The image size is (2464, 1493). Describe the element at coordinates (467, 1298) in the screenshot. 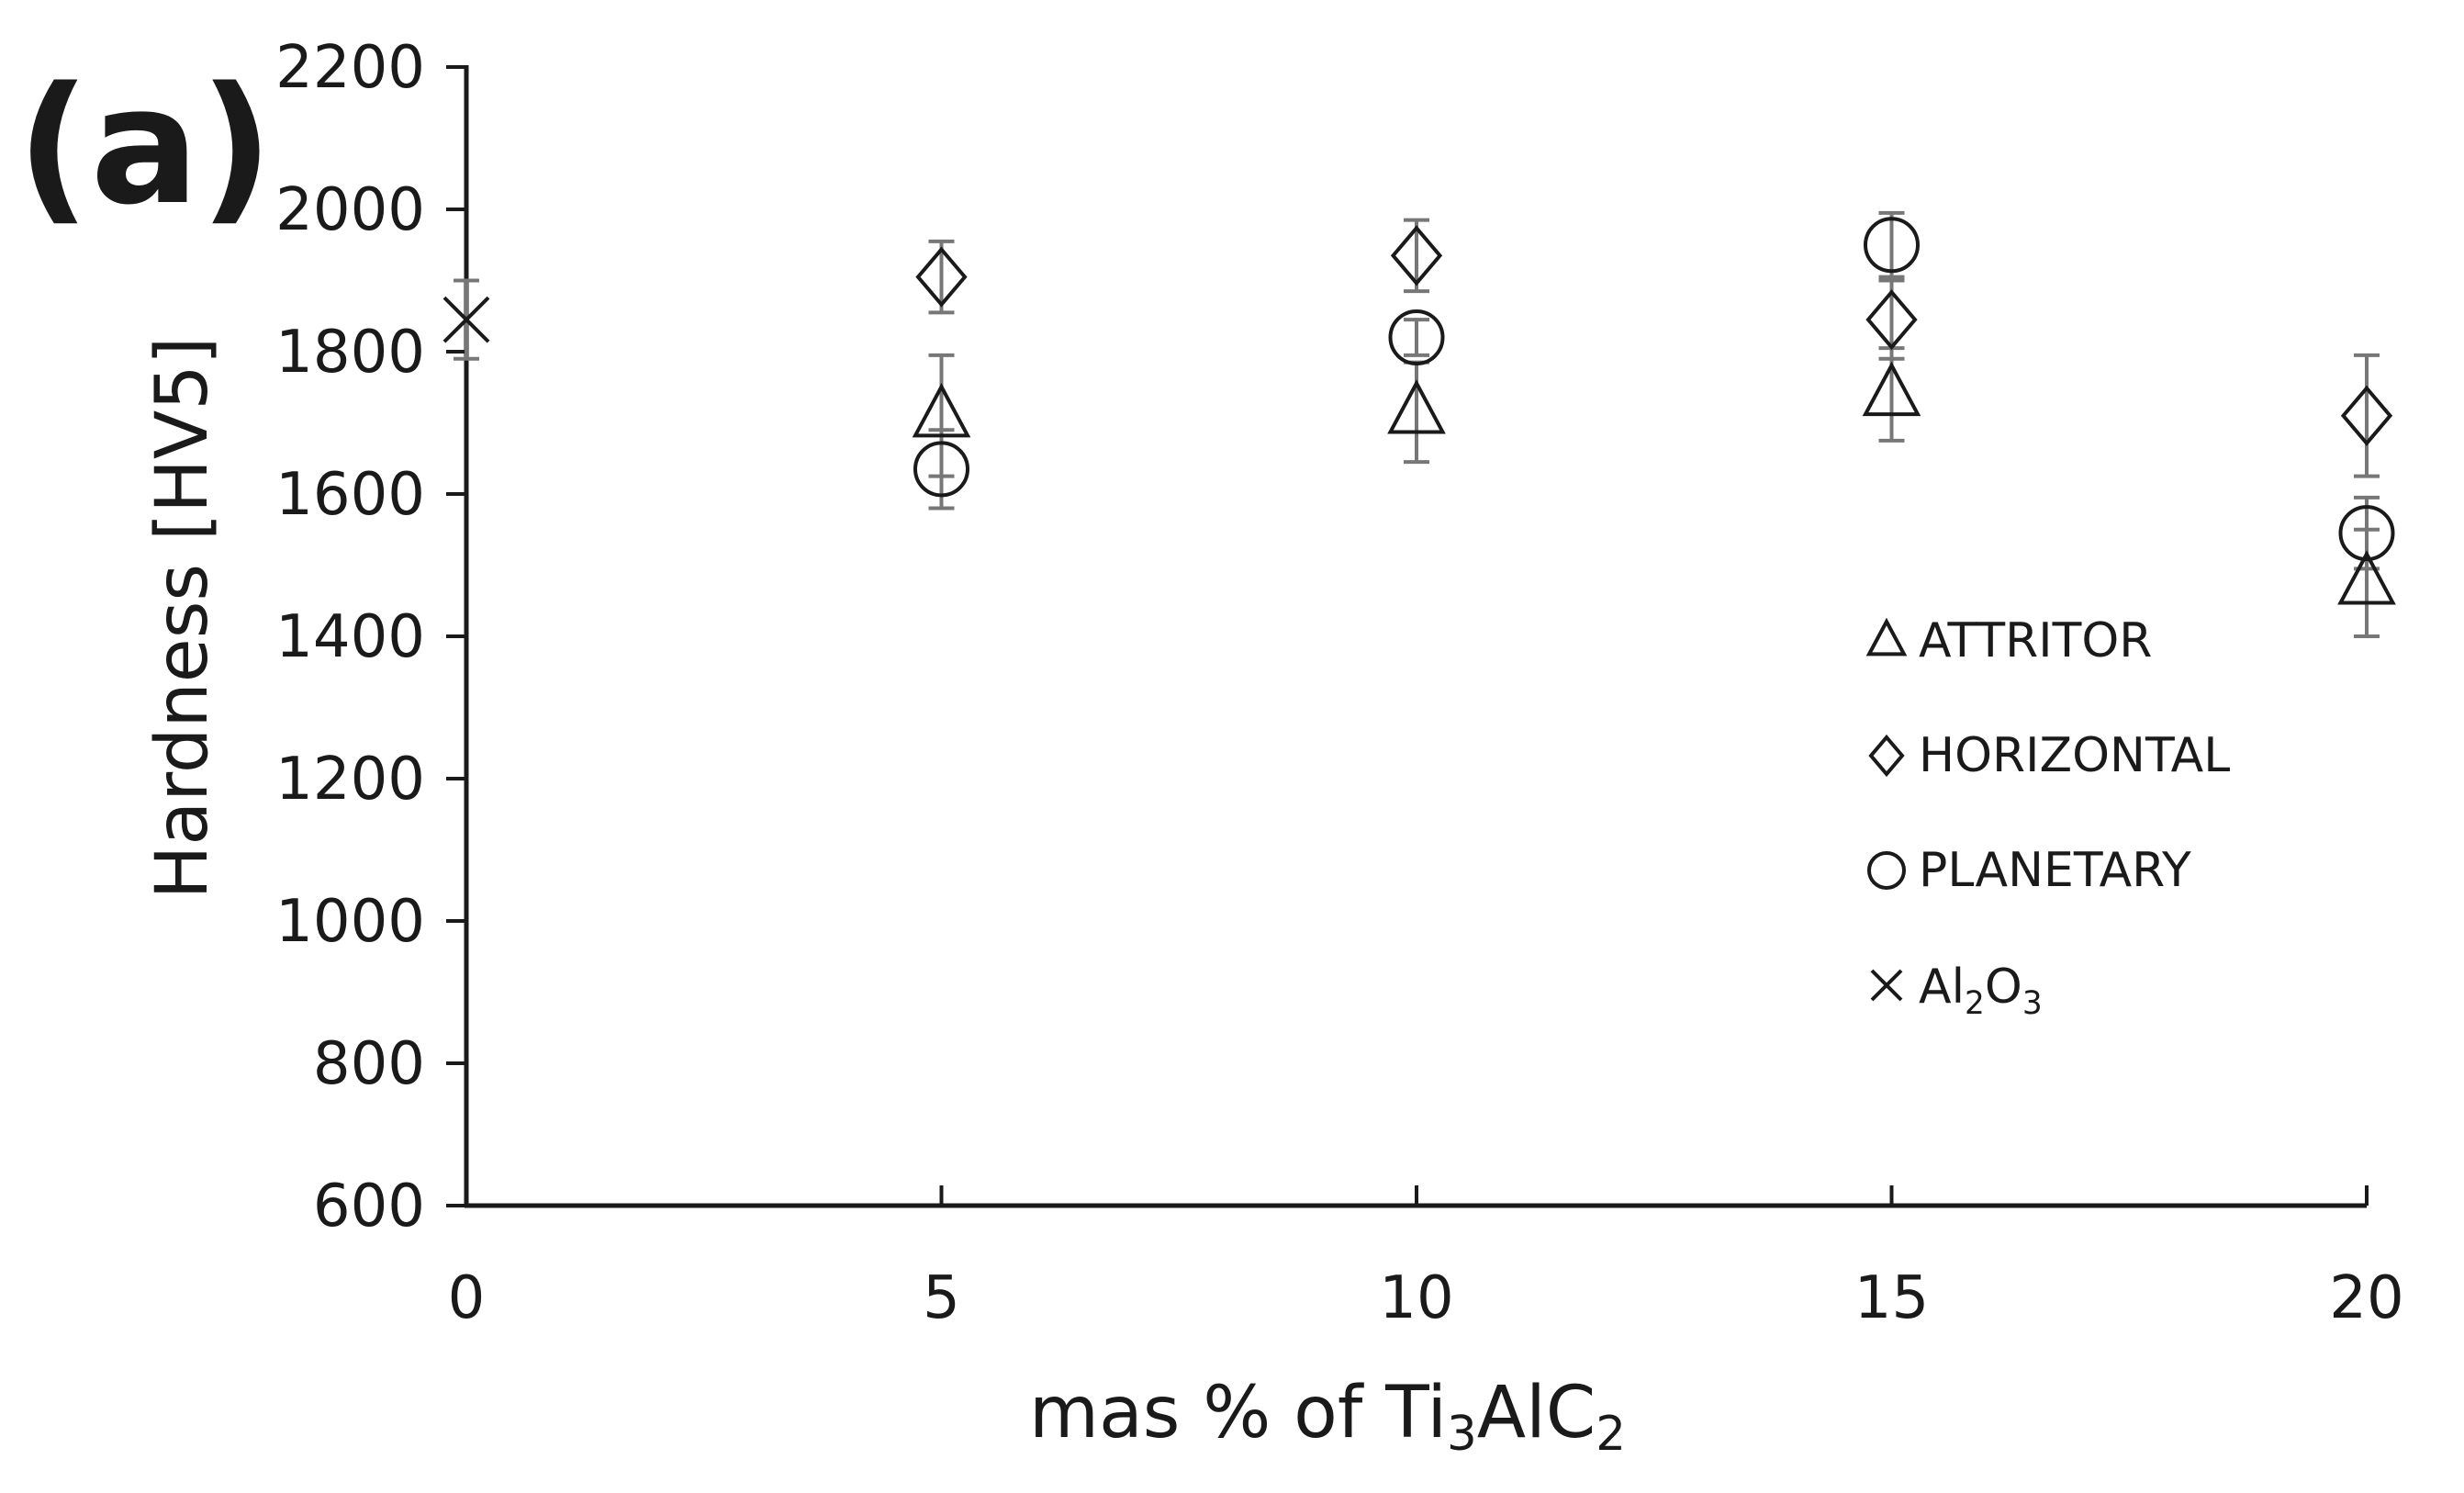

I see `x-tick-label: 0` at that location.